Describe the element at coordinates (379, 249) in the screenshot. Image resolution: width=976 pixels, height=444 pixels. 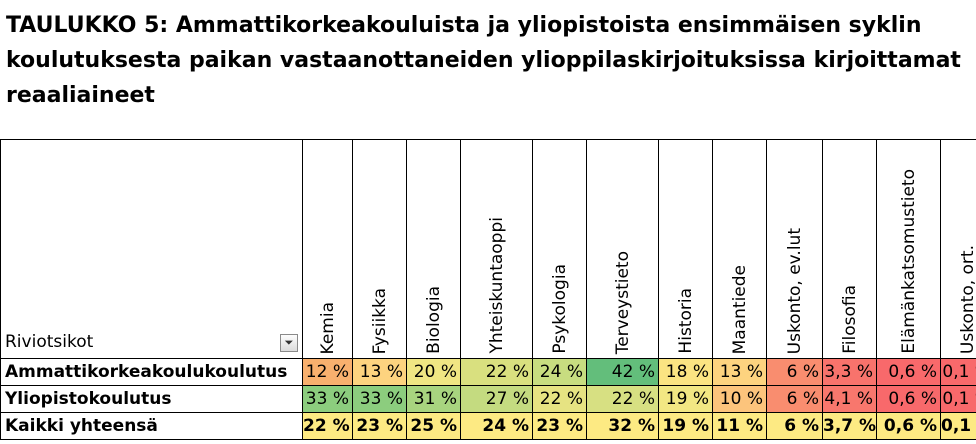
I see `column-header: Fysiikka` at that location.